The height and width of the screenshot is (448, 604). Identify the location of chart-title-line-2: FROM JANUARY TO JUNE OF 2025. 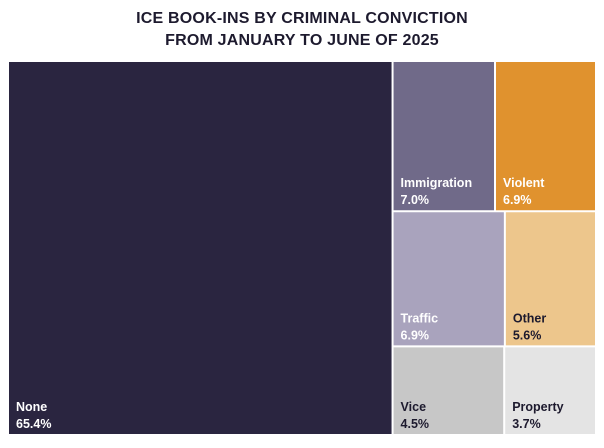
(302, 40).